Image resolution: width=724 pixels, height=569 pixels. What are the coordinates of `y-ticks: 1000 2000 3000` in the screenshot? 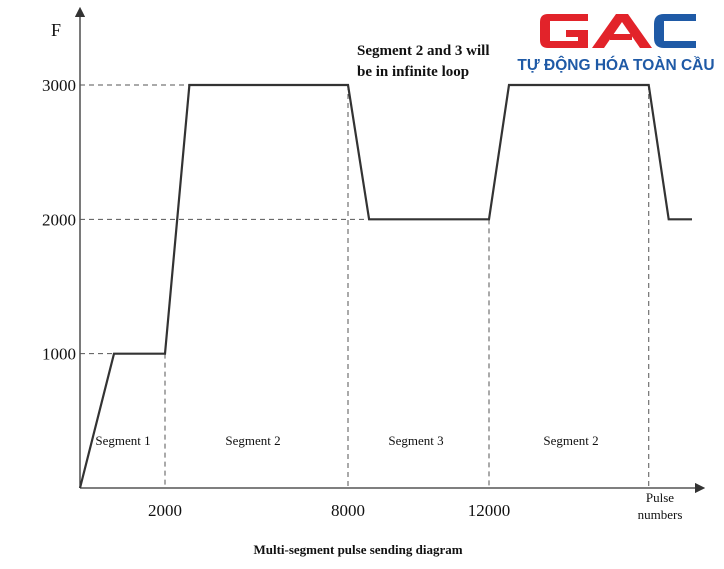 It's located at (59, 220).